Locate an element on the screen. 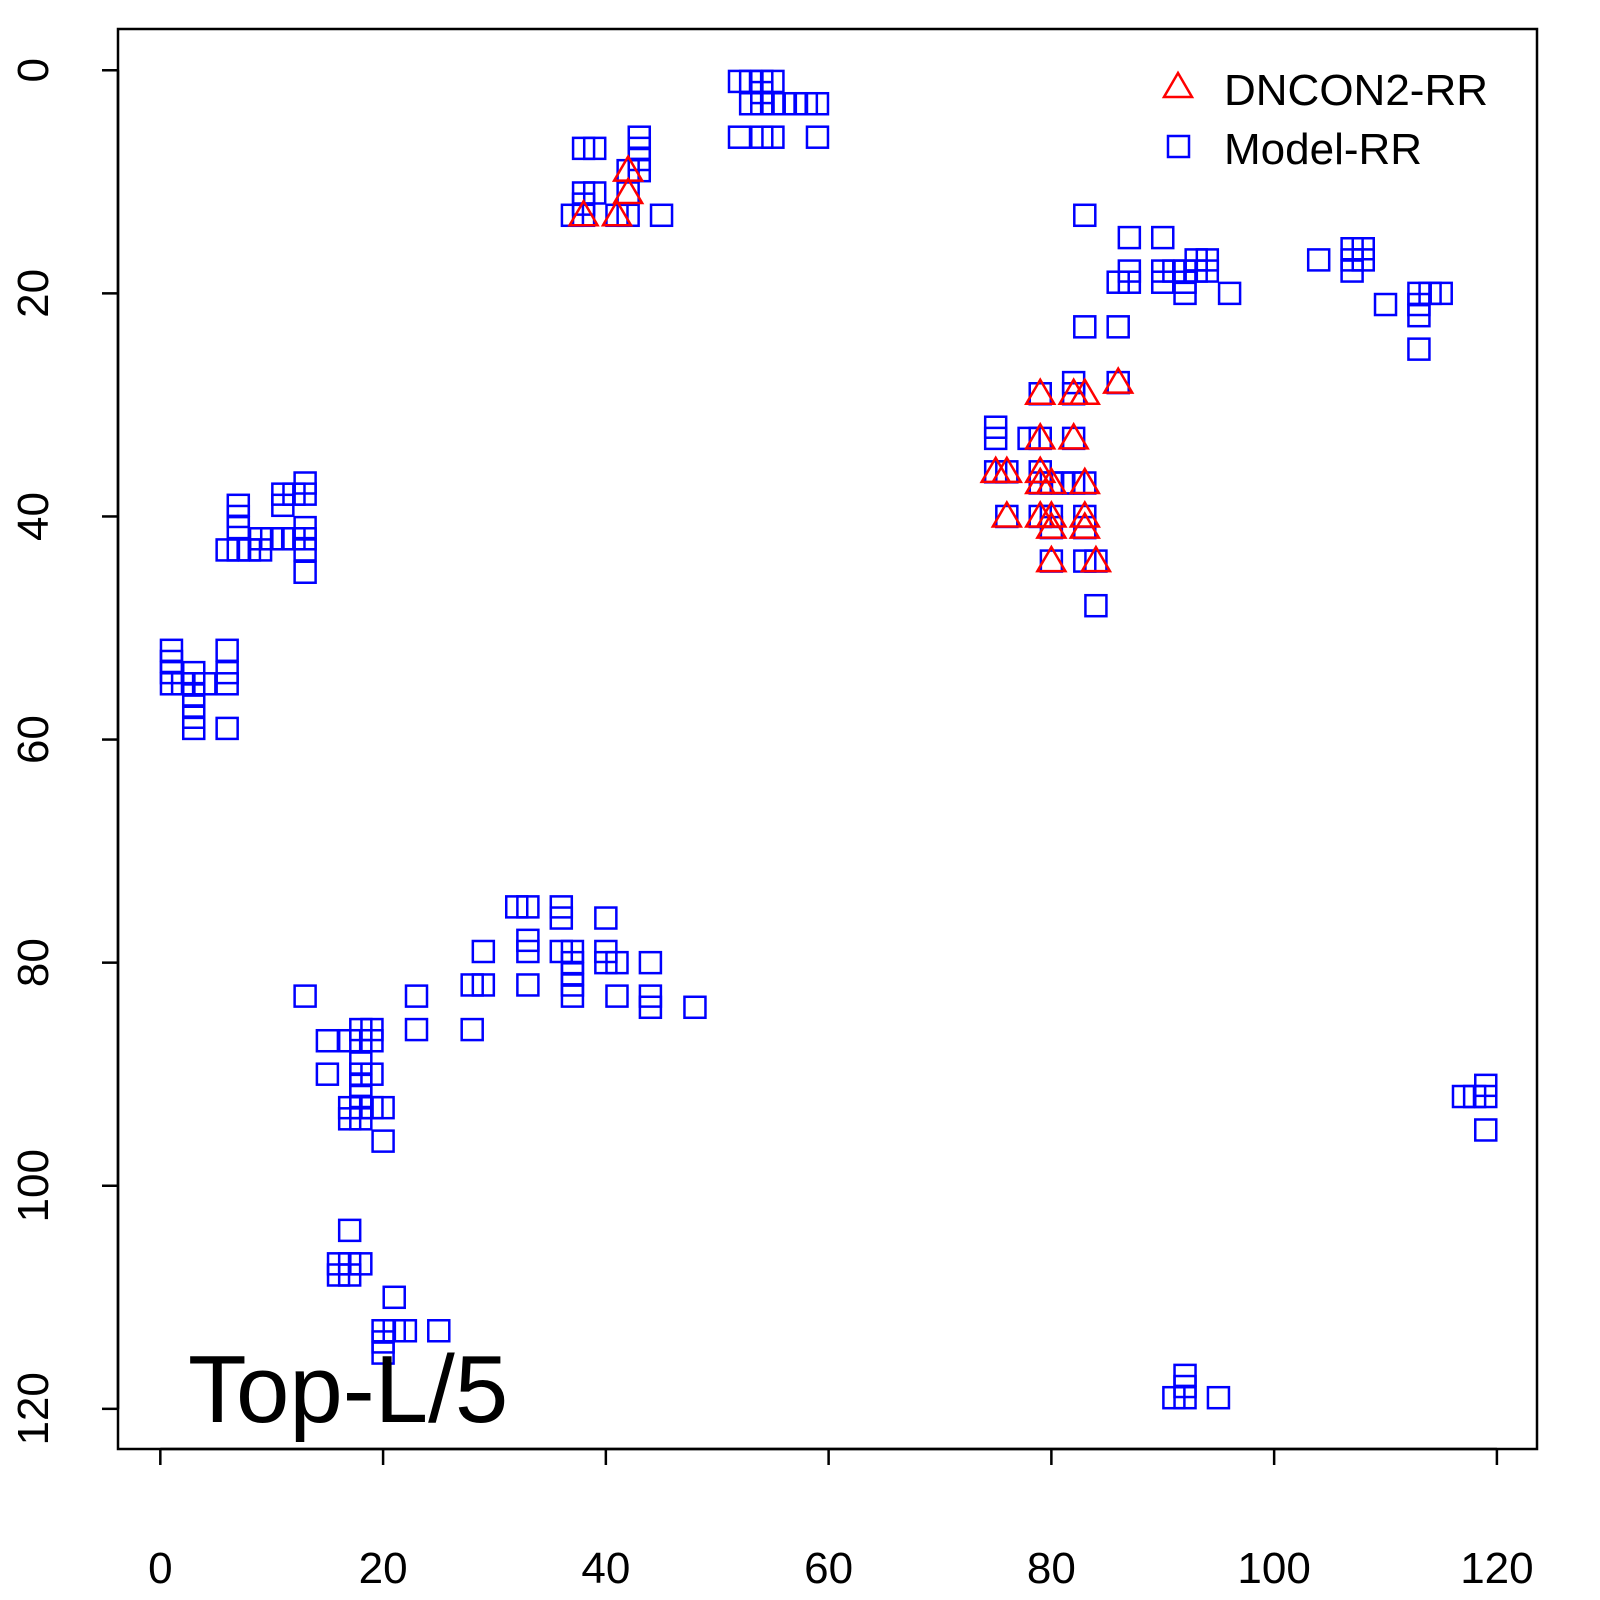 The height and width of the screenshot is (1600, 1600). x-tick-label: 0 is located at coordinates (160, 1568).